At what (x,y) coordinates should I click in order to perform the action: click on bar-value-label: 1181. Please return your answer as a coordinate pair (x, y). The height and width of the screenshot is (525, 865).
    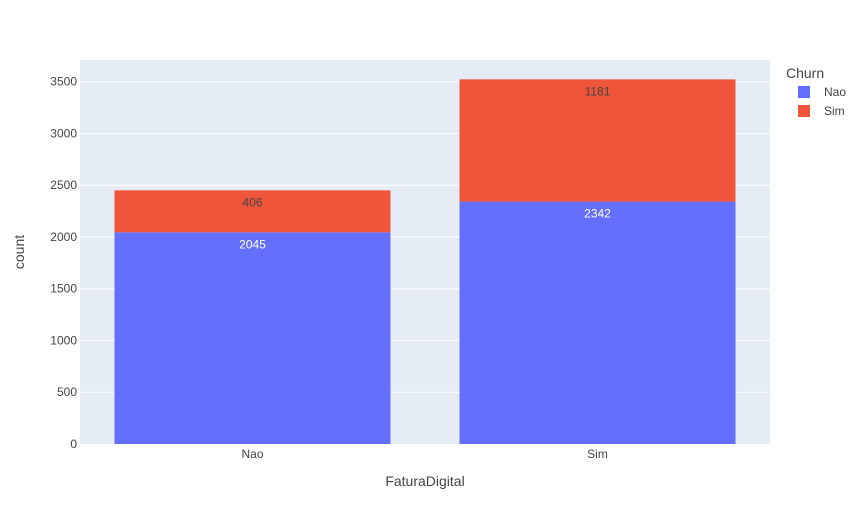
    Looking at the image, I should click on (598, 91).